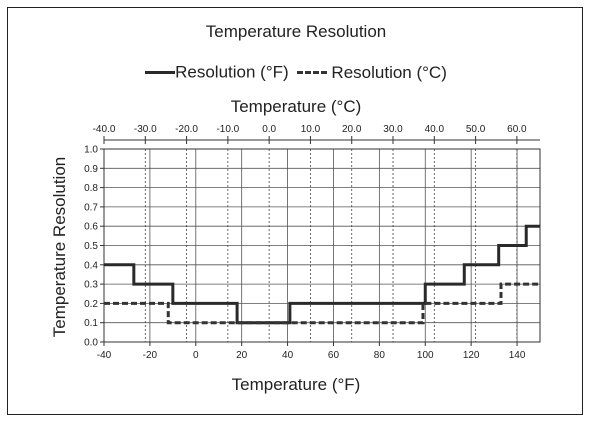 The width and height of the screenshot is (592, 423). What do you see at coordinates (104, 355) in the screenshot?
I see `x-axis-tick-label: -40` at bounding box center [104, 355].